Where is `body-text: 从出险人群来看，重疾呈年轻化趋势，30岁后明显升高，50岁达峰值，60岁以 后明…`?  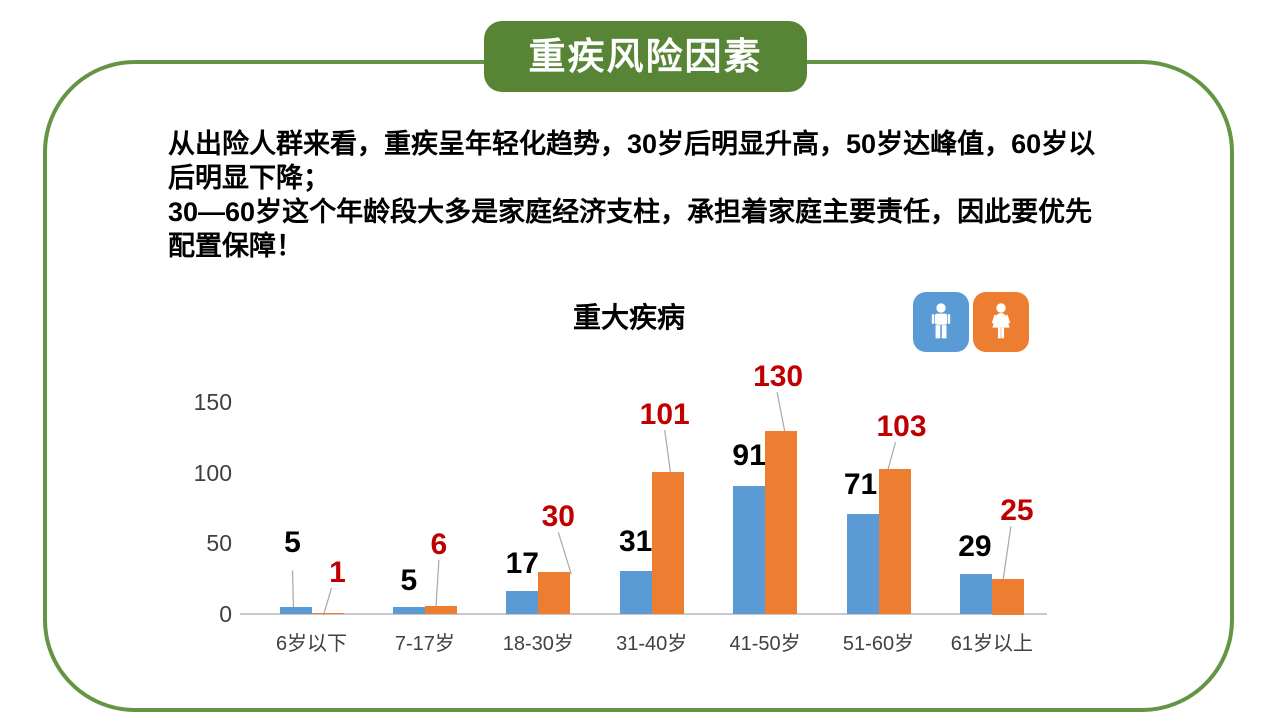 body-text: 从出险人群来看，重疾呈年轻化趋势，30岁后明显升高，50岁达峰值，60岁以 后明… is located at coordinates (655, 195).